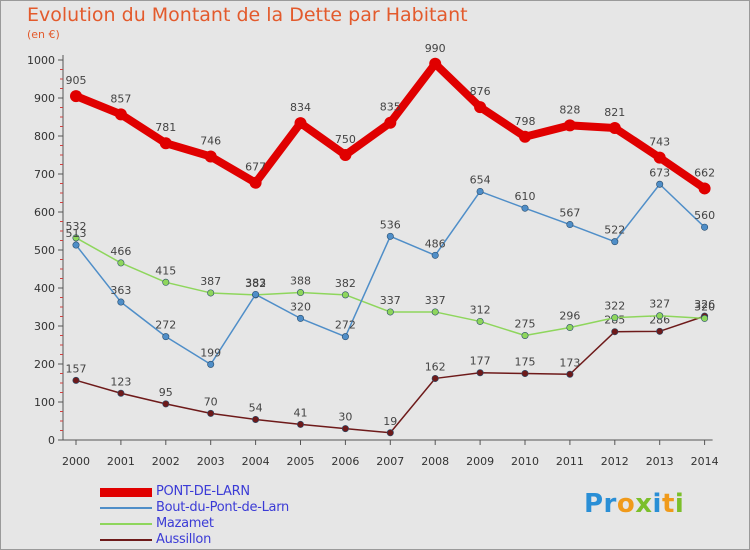 This screenshot has height=550, width=750. I want to click on data-label-2: 387, so click(210, 281).